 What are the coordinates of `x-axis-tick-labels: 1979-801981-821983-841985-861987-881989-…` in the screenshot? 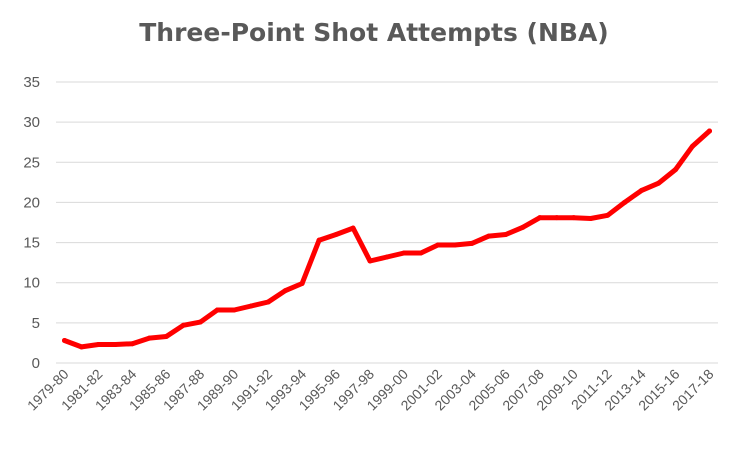 It's located at (370, 390).